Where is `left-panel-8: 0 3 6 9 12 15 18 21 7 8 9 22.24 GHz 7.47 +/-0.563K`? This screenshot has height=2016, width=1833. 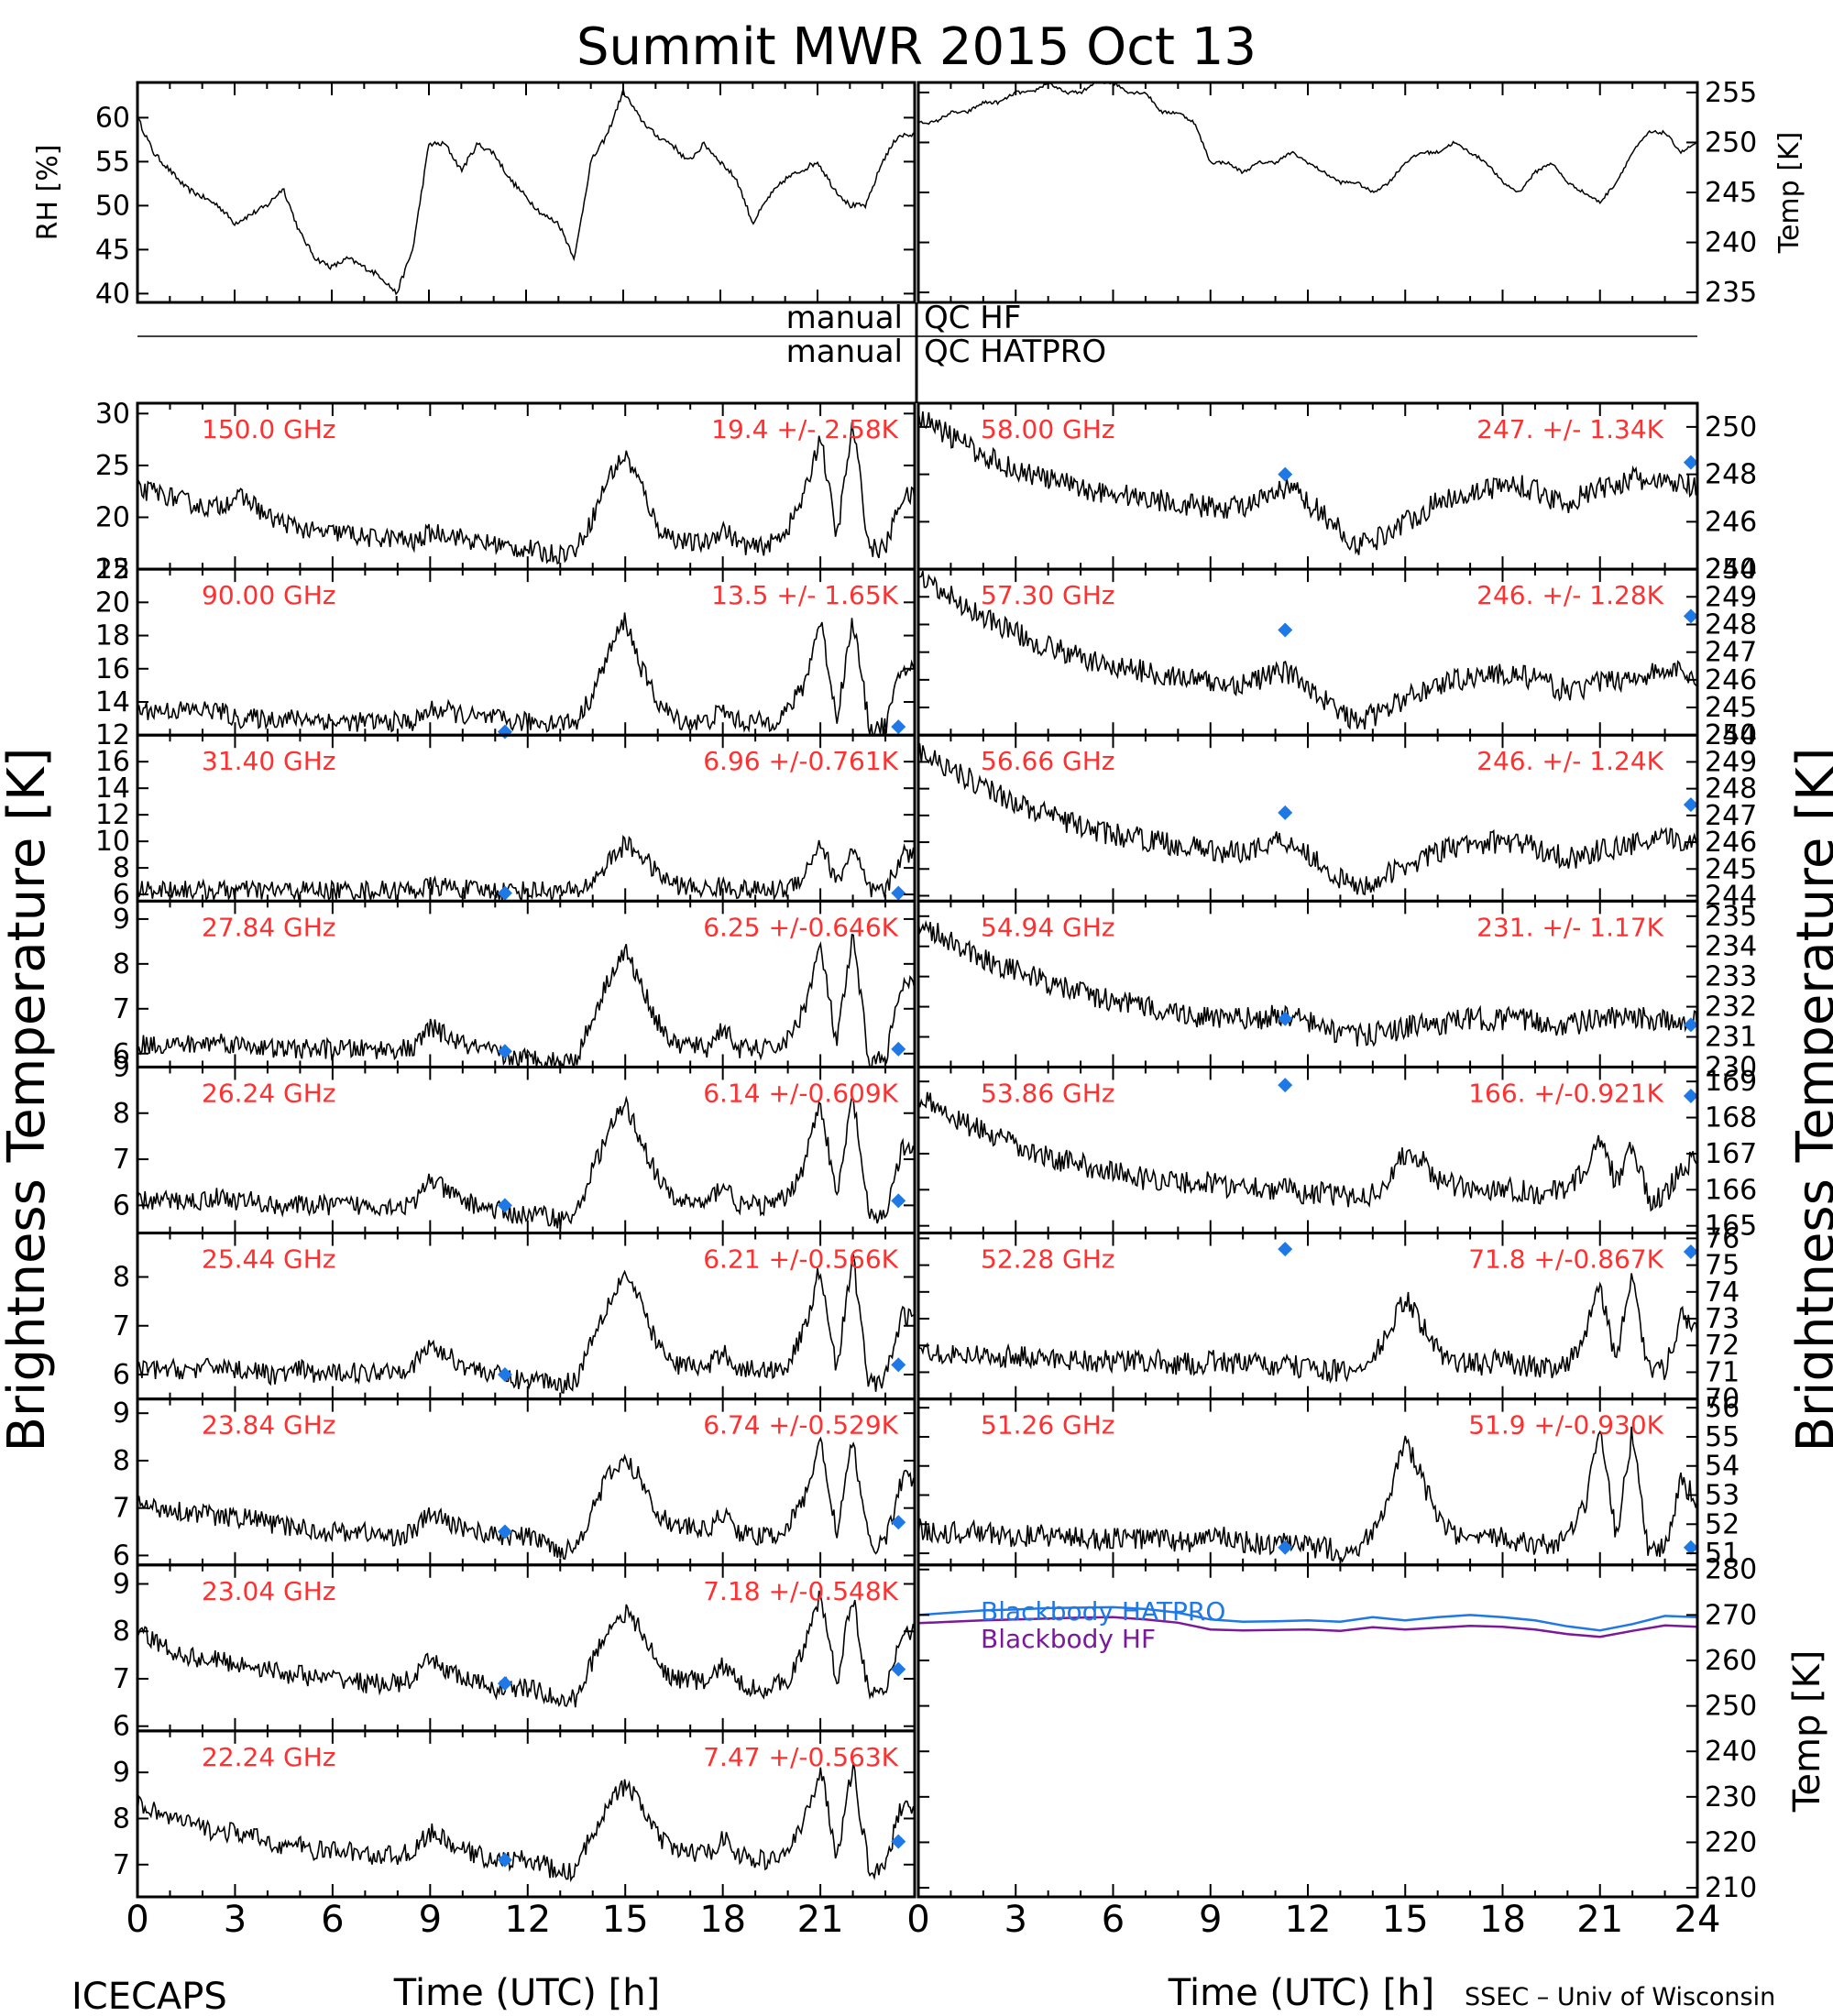
left-panel-8: 0 3 6 9 12 15 18 21 7 8 9 22.24 GHz 7.47 +/-0.563K is located at coordinates (514, 1835).